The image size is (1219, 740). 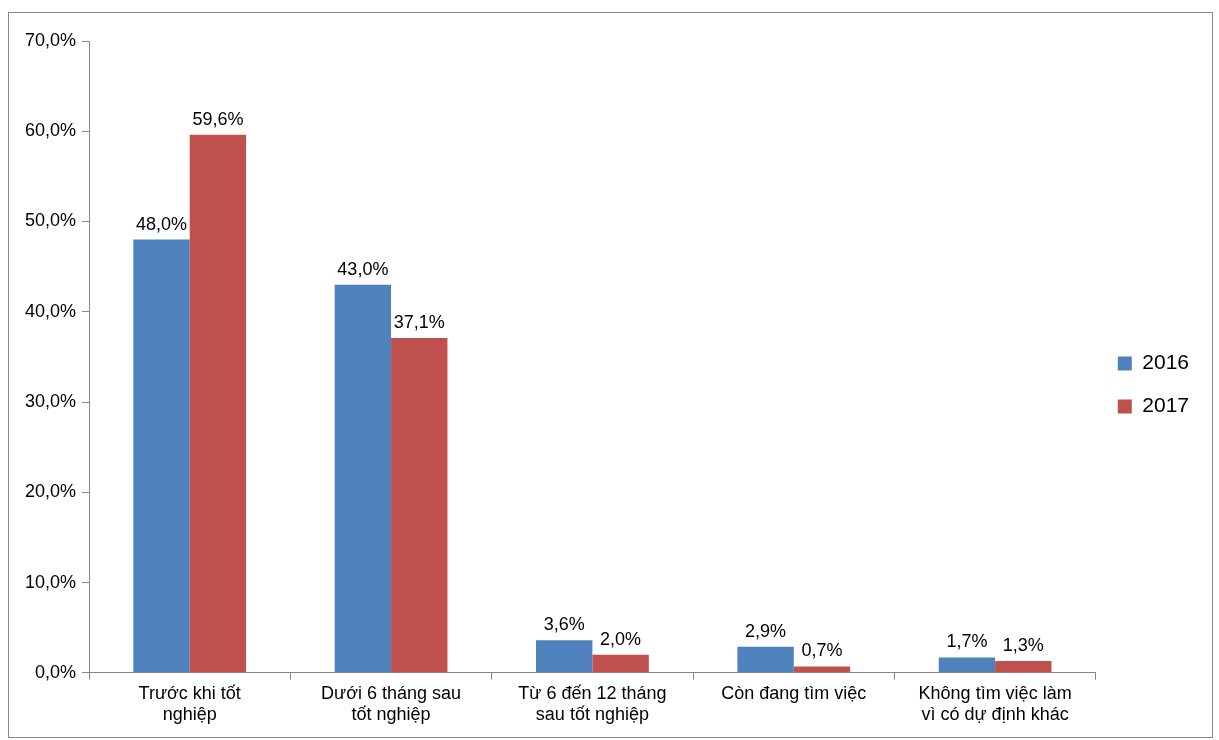 What do you see at coordinates (564, 624) in the screenshot?
I see `data-label: 3,6%` at bounding box center [564, 624].